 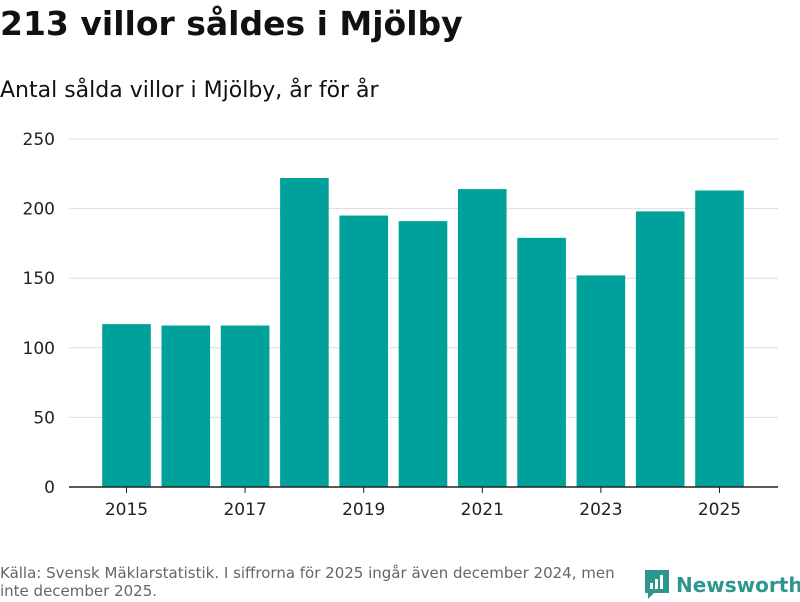 I want to click on brand-name: Newsworthy, so click(x=738, y=585).